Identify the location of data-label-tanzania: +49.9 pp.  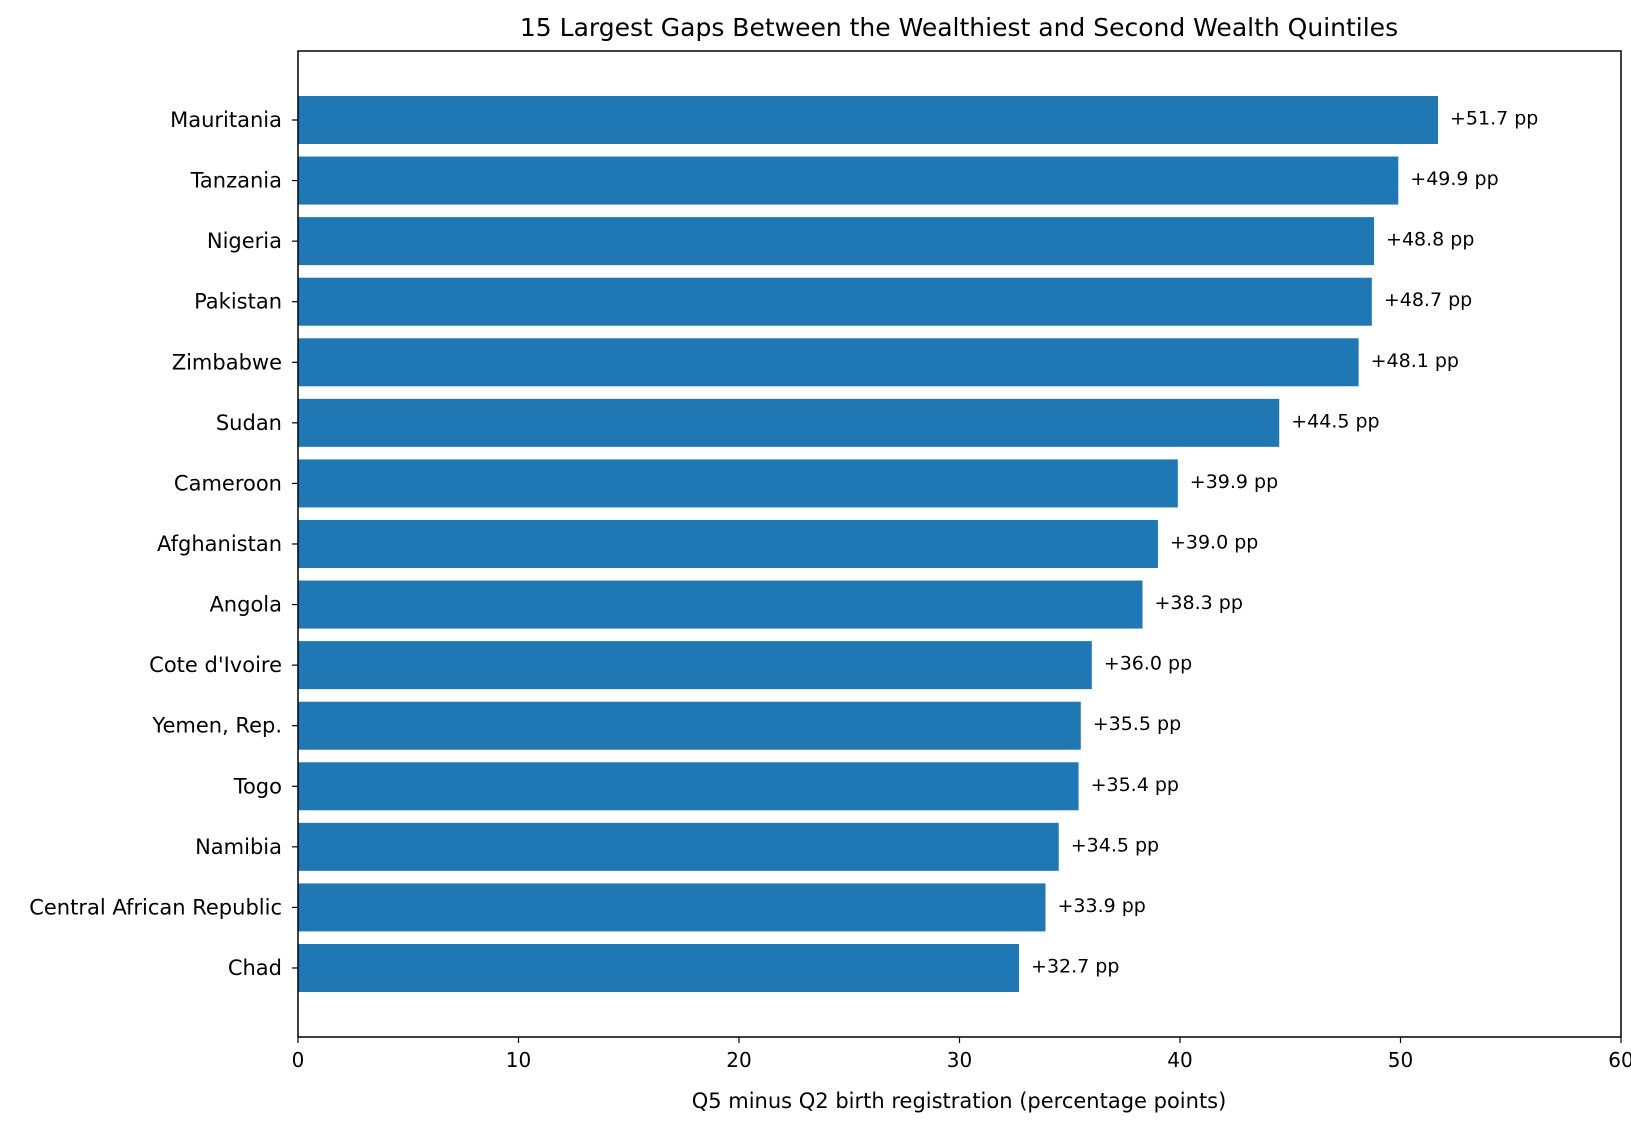
(1454, 179).